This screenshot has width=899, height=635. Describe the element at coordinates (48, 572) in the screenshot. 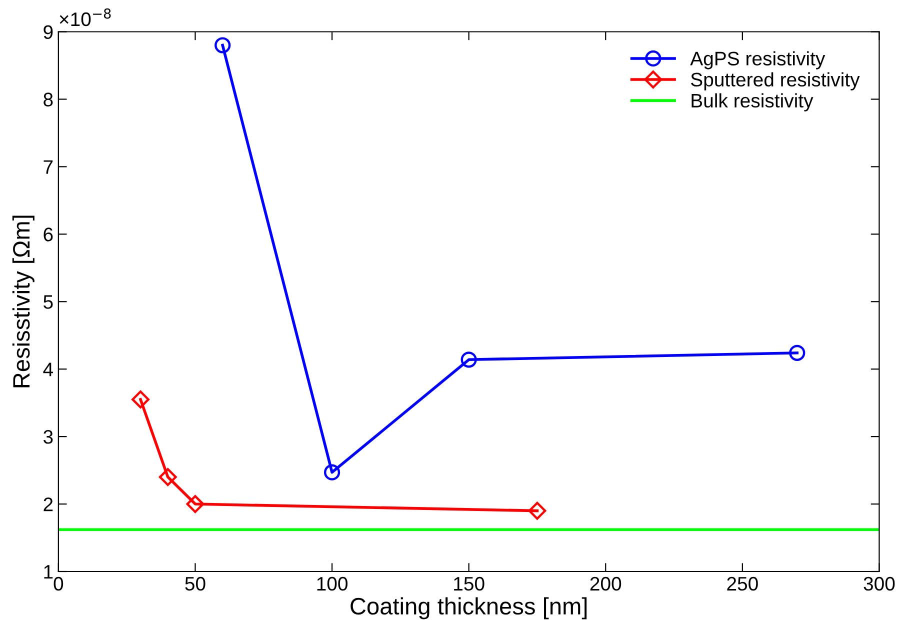

I see `y-tick-label: 1` at that location.